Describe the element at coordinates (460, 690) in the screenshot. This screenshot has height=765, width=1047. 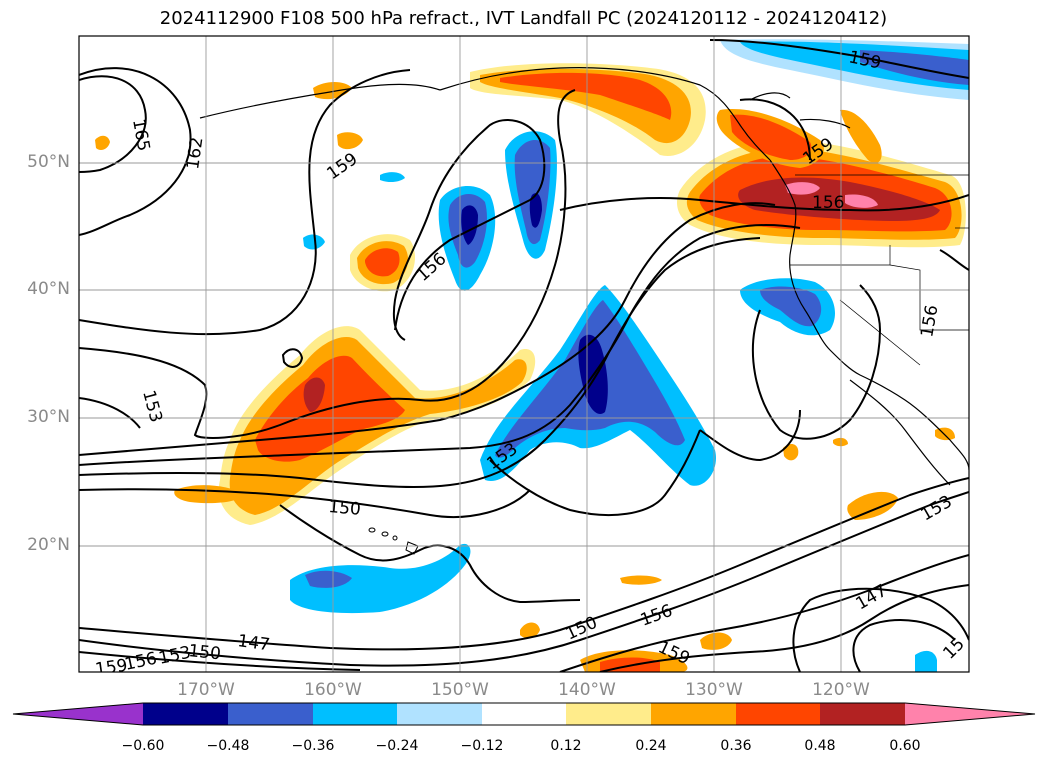
I see `lon-label: 150°W` at that location.